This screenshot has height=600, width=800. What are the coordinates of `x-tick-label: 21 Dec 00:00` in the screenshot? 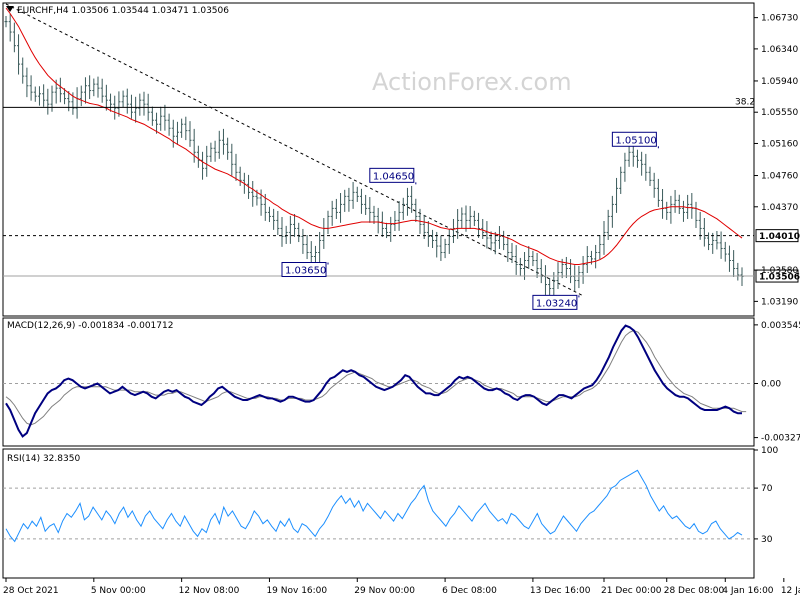 It's located at (631, 591).